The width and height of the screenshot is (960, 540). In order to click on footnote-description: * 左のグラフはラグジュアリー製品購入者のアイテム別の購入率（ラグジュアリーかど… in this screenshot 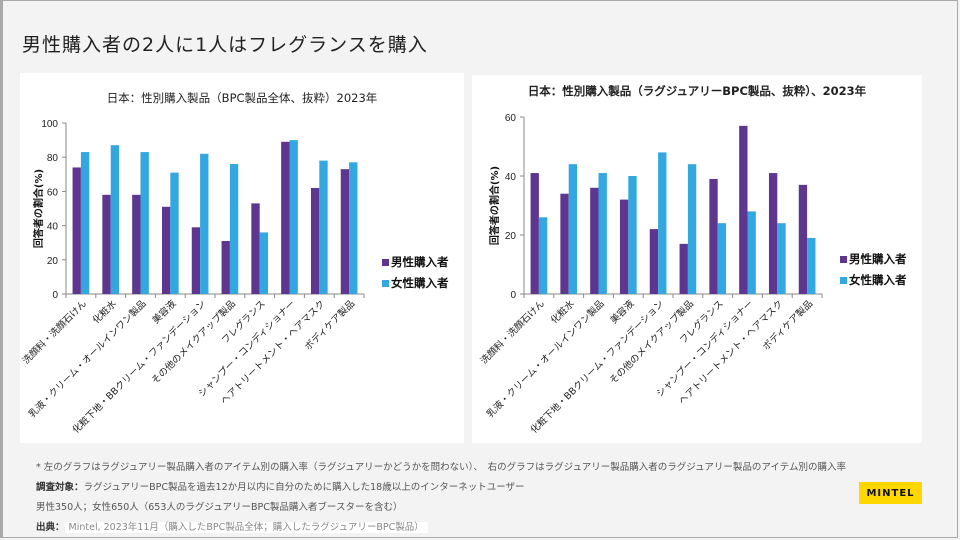, I will do `click(441, 467)`.